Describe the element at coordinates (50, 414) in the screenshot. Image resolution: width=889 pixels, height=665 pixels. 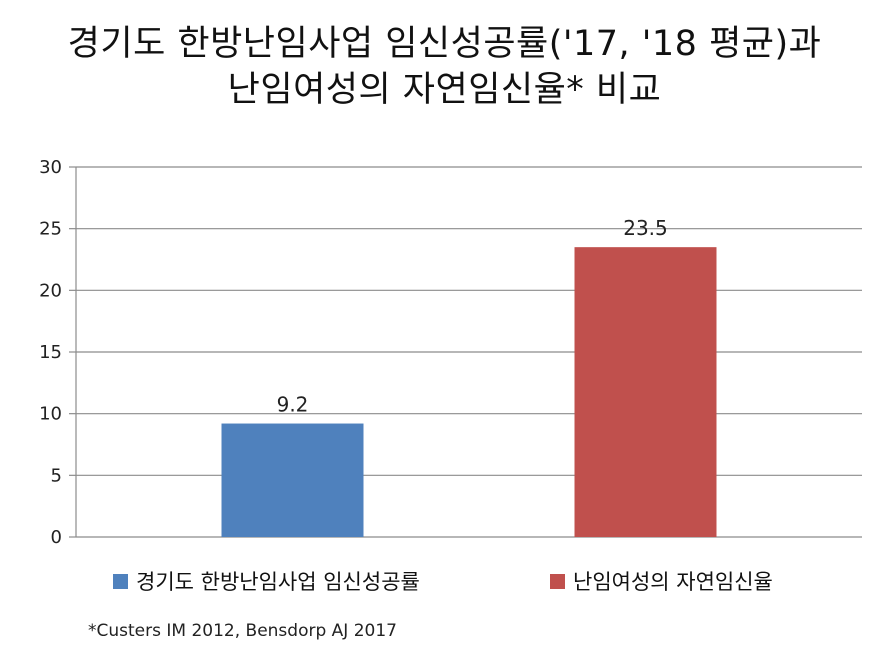
I see `y-tick-label-10: 10` at that location.